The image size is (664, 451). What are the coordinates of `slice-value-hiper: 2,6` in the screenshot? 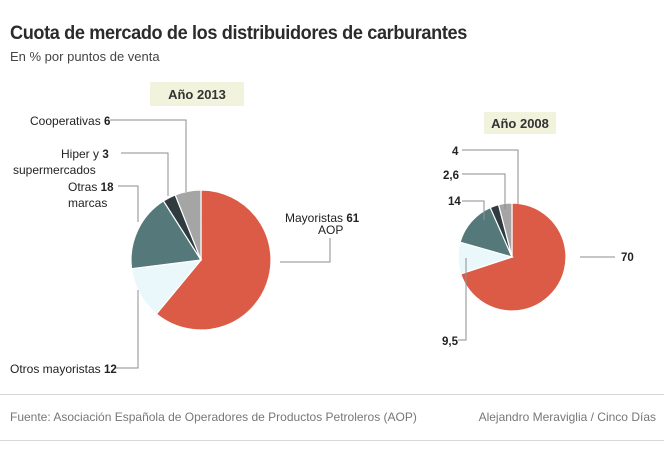 It's located at (451, 176).